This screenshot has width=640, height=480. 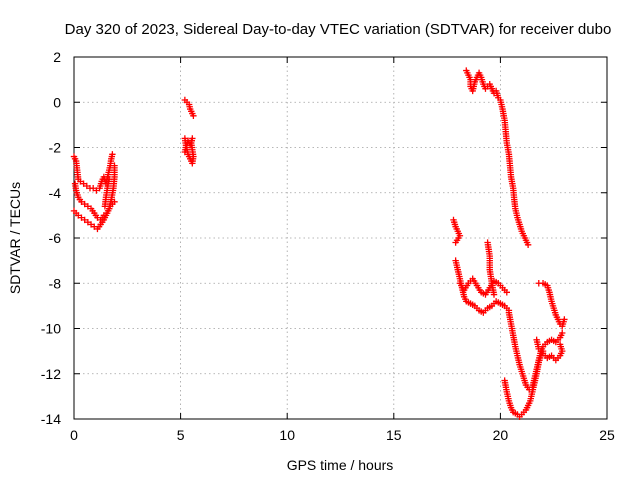 What do you see at coordinates (51, 419) in the screenshot?
I see `y-tick-label: -14` at bounding box center [51, 419].